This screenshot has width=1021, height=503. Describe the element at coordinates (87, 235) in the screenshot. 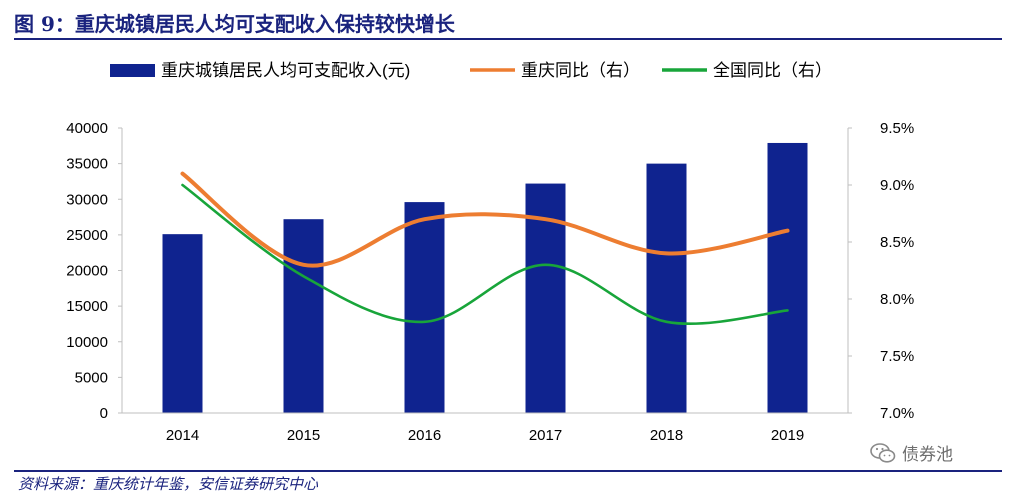

I see `left-tick-label: 25000` at that location.